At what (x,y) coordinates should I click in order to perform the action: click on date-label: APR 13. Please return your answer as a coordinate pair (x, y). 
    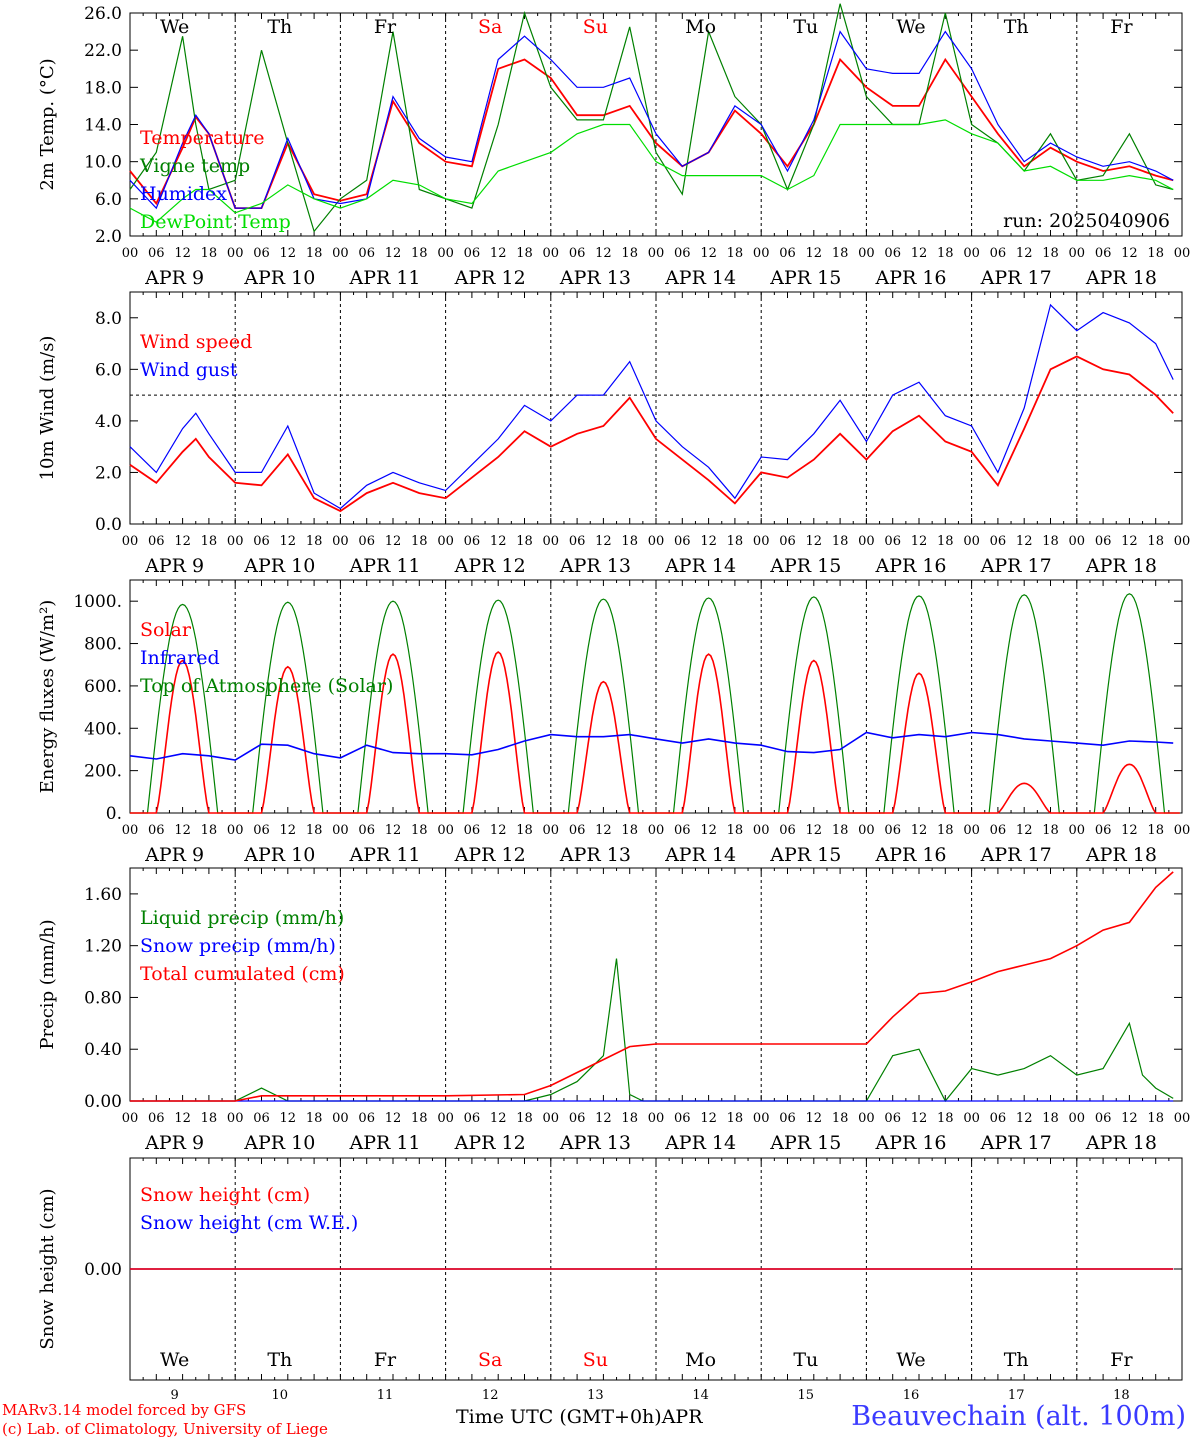
    Looking at the image, I should click on (595, 1143).